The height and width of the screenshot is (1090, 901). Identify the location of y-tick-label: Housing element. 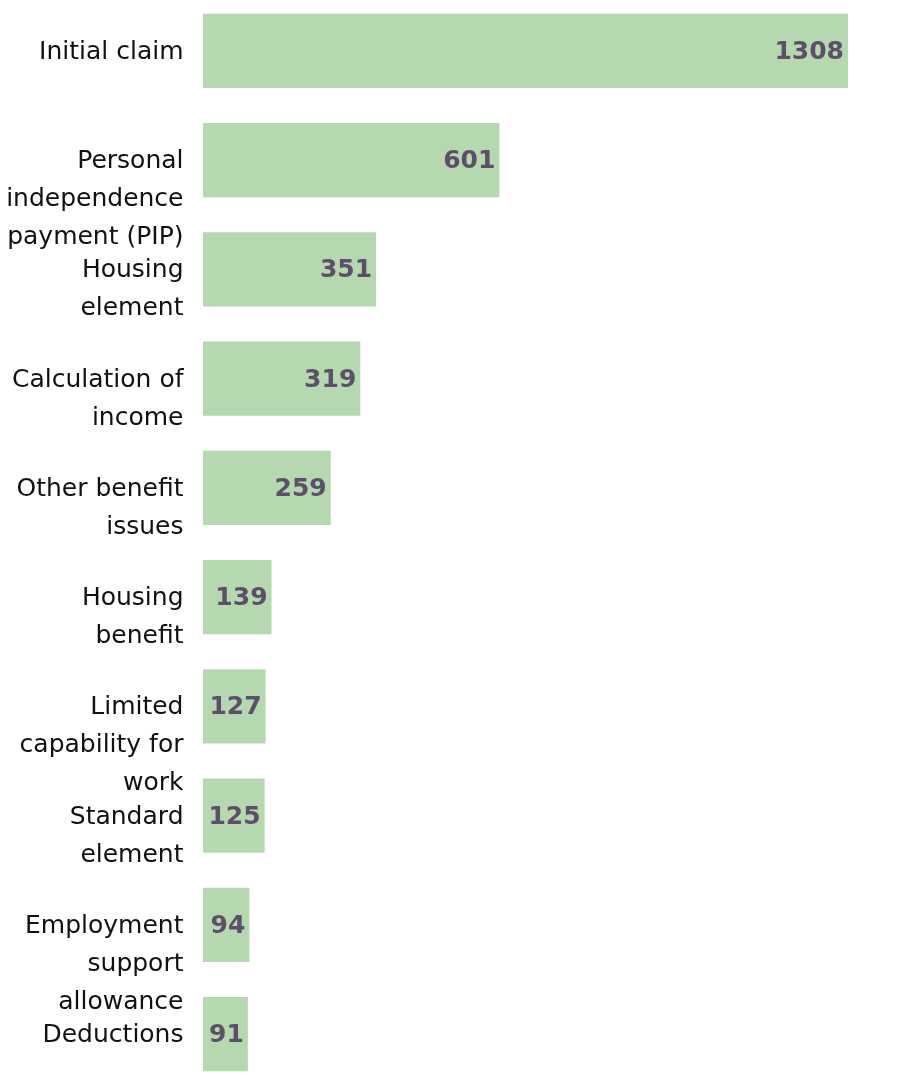
(132, 288).